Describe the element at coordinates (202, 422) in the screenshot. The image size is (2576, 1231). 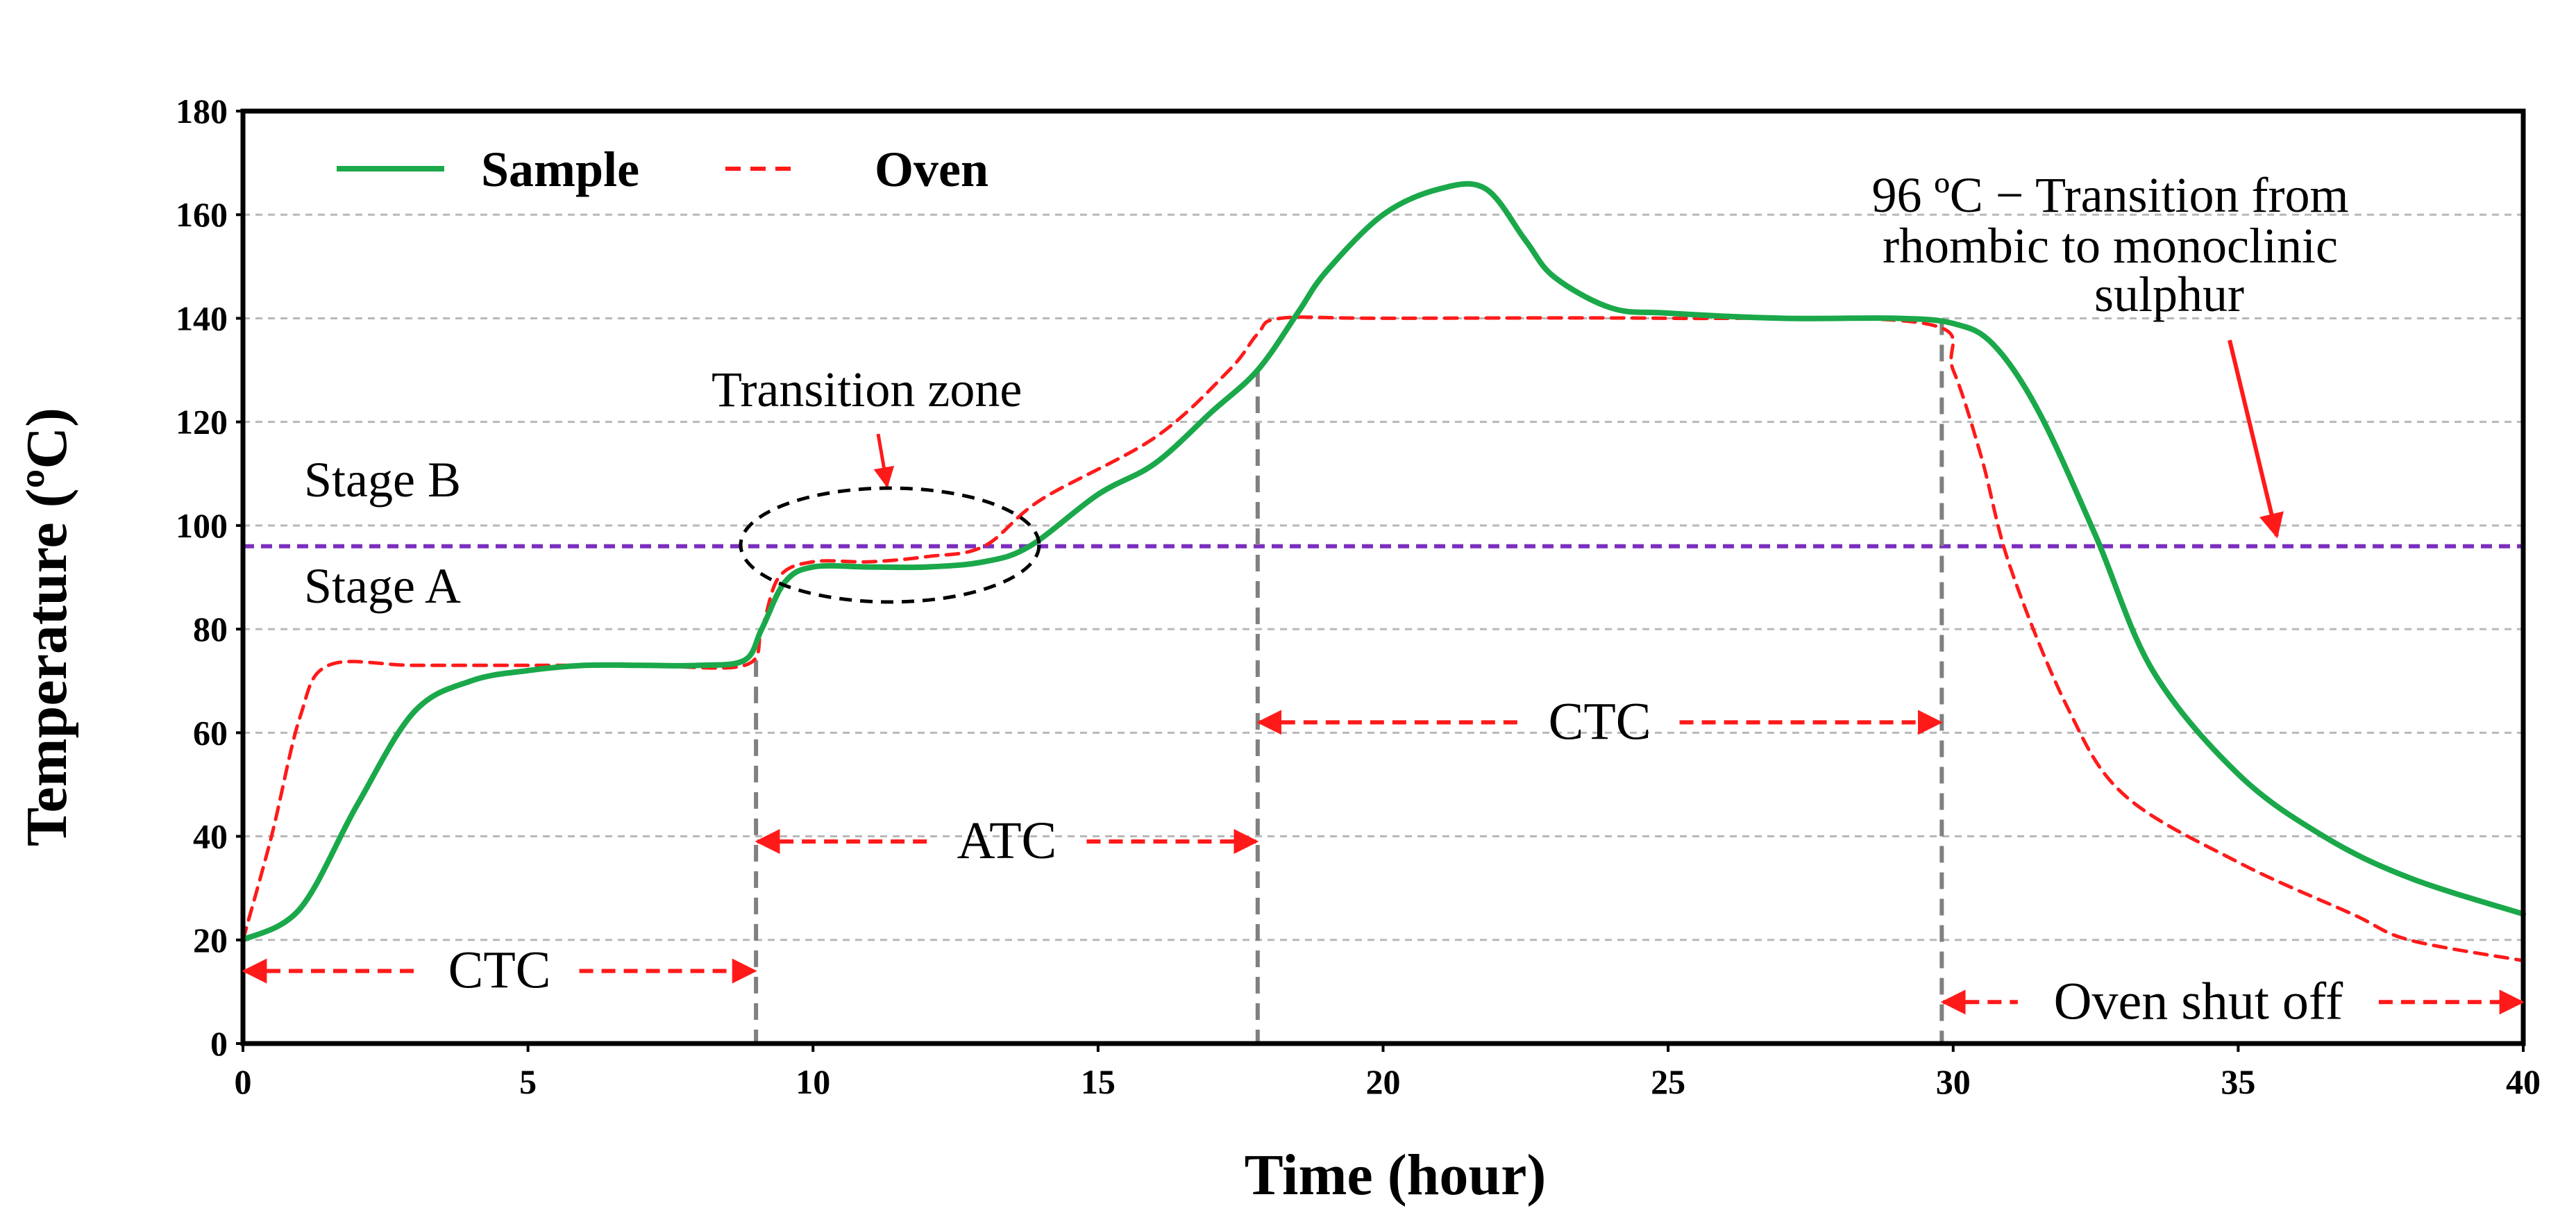
I see `y-tick-120: 120` at that location.